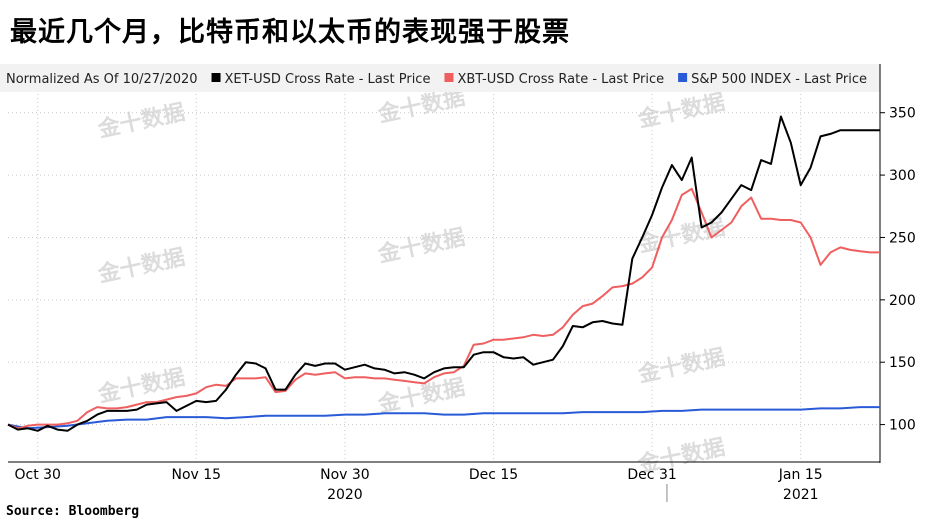  I want to click on x-tick-label: Dec 15, so click(493, 475).